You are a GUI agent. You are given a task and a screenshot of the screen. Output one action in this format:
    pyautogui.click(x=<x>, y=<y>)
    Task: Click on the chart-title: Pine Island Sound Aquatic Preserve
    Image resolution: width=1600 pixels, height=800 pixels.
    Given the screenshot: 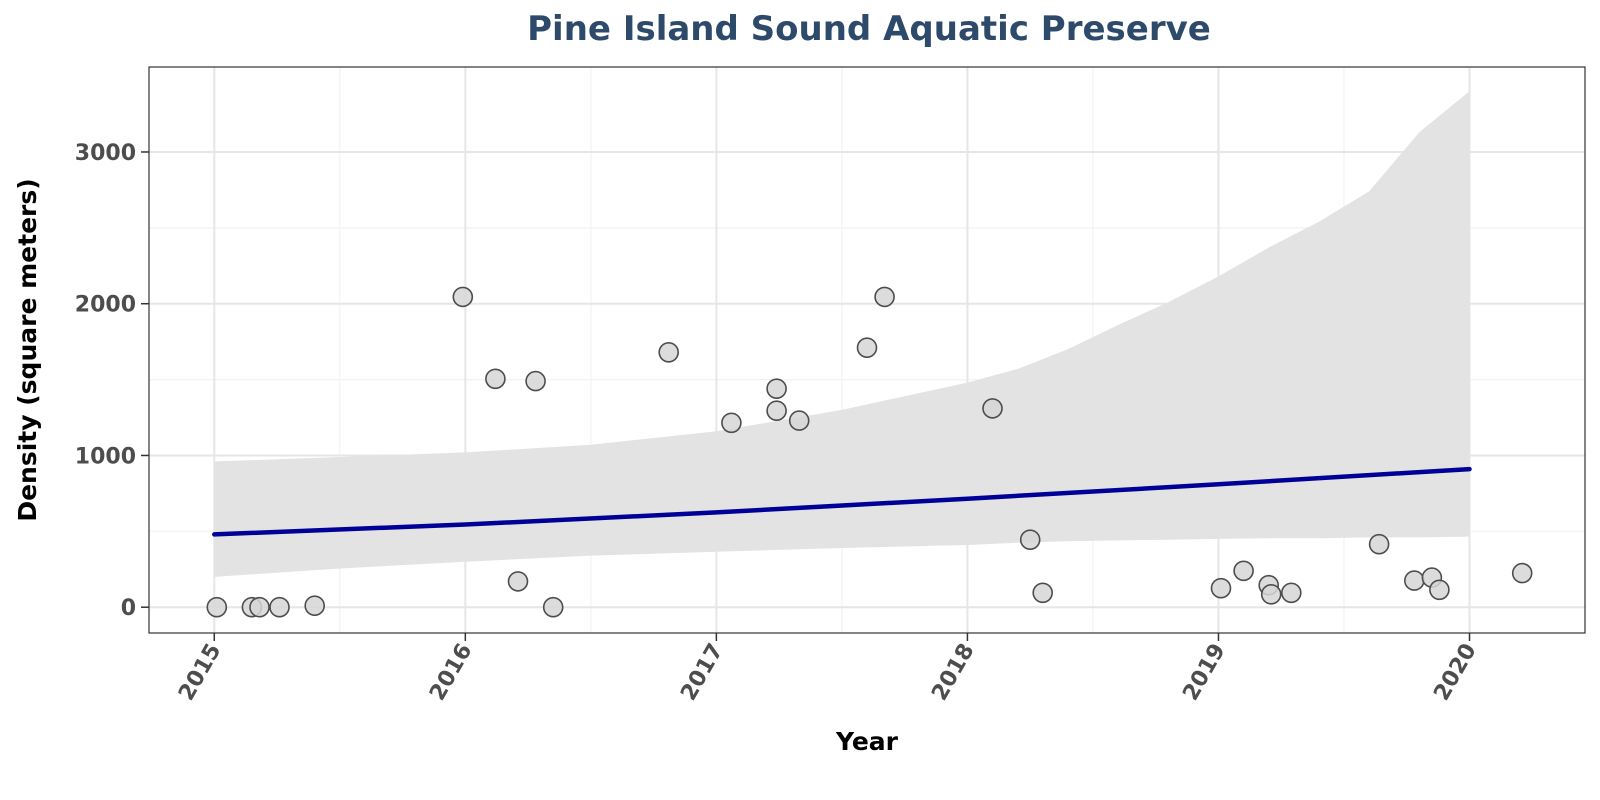 What is the action you would take?
    pyautogui.click(x=869, y=29)
    